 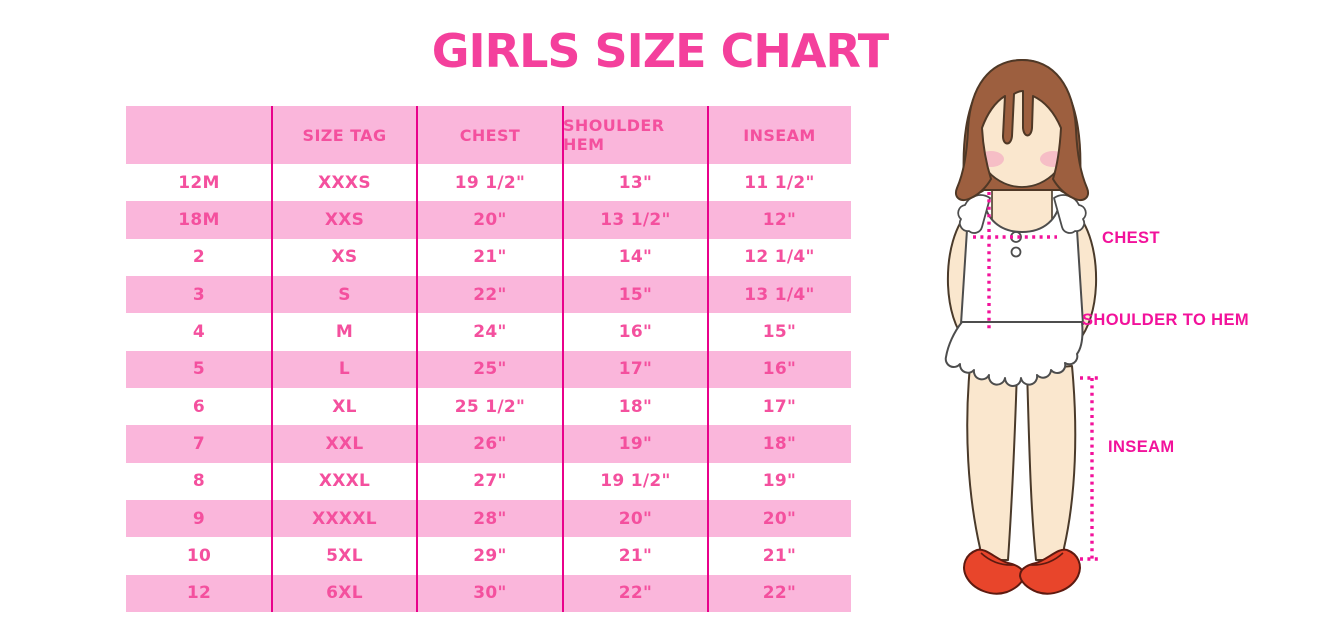 What do you see at coordinates (660, 51) in the screenshot?
I see `page-title: GIRLS SIZE CHART` at bounding box center [660, 51].